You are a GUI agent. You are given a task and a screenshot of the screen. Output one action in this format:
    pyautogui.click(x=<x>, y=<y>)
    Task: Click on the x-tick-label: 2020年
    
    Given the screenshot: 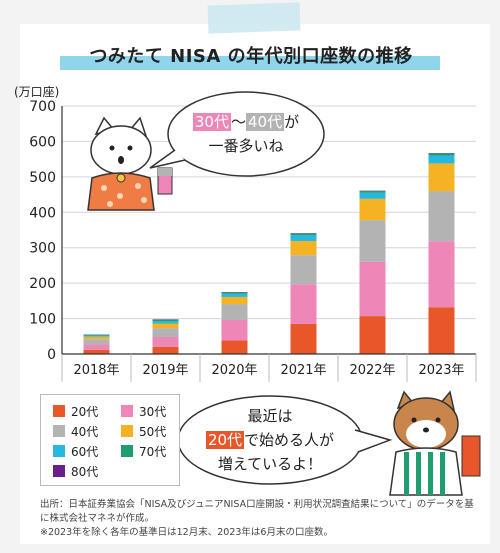 What is the action you would take?
    pyautogui.click(x=234, y=370)
    